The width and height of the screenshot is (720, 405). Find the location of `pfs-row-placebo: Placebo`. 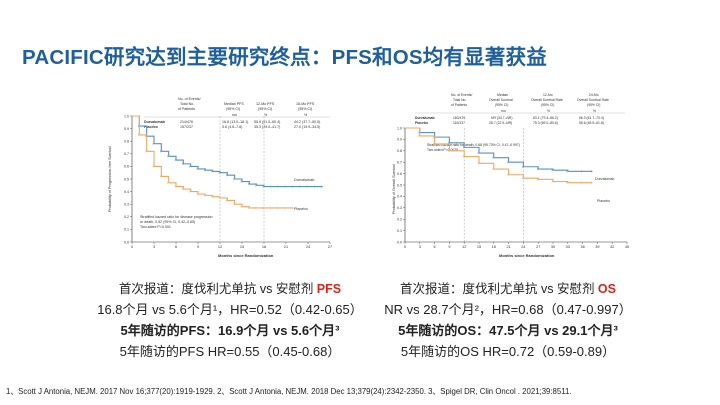

pfs-row-placebo: Placebo is located at coordinates (151, 127).